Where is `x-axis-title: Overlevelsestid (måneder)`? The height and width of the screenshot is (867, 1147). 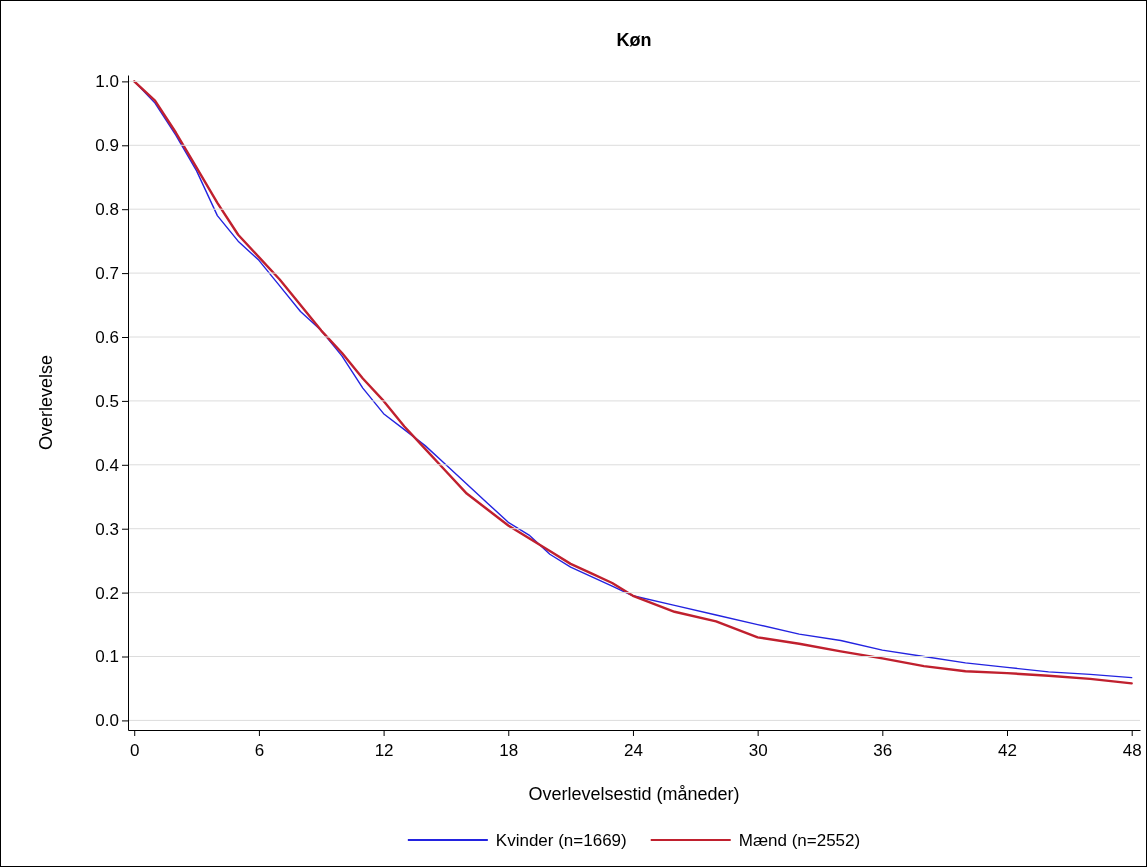 x-axis-title: Overlevelsestid (måneder) is located at coordinates (634, 794).